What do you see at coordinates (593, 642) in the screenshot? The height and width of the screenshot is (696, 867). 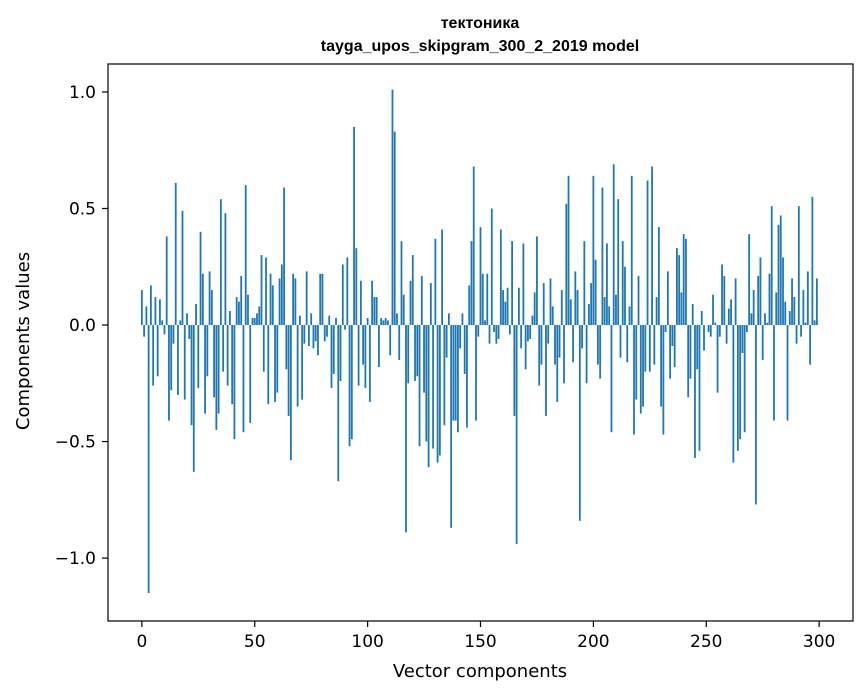 I see `x-tick-label: 200` at bounding box center [593, 642].